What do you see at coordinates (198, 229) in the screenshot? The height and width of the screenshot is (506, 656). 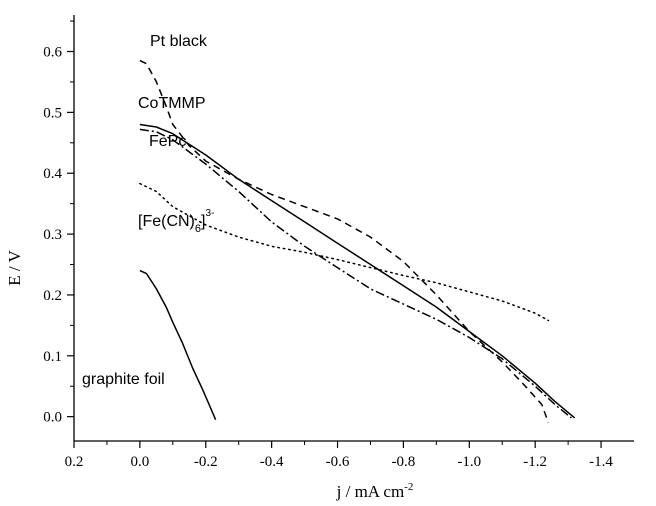 I see `label-fecn6-sub: 6` at bounding box center [198, 229].